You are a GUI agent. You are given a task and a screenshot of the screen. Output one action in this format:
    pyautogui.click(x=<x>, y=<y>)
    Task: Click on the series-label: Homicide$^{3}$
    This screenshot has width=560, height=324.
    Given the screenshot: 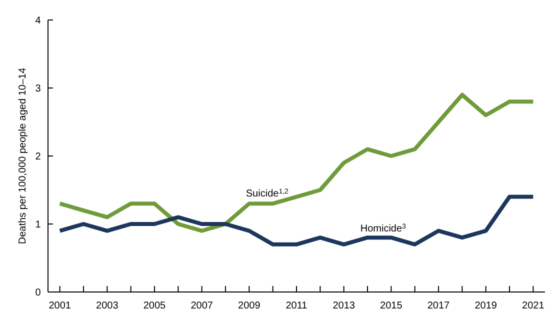 What is the action you would take?
    pyautogui.click(x=383, y=229)
    